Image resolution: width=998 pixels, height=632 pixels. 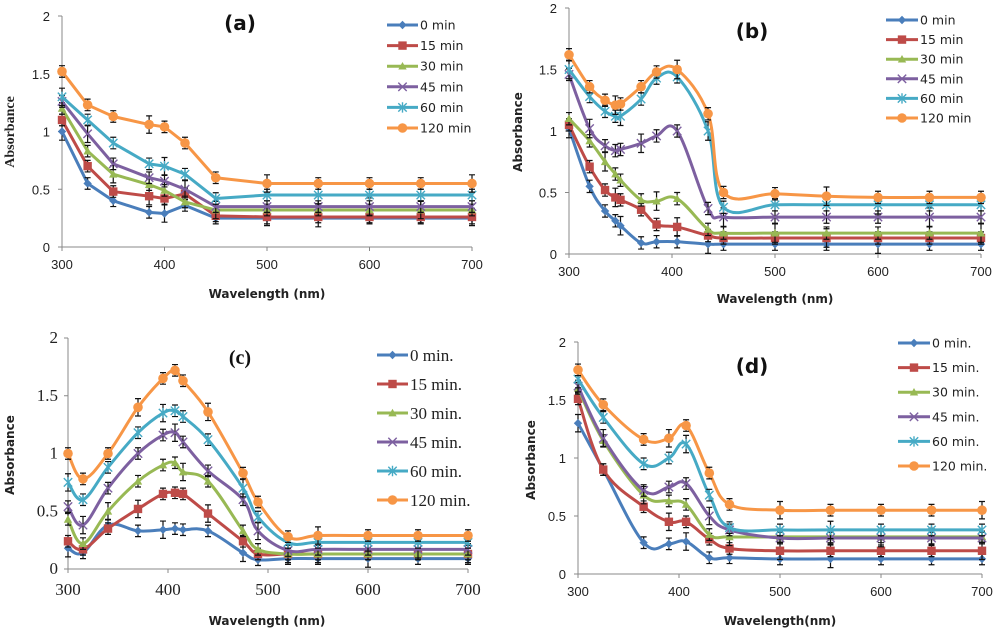 I want to click on x-tick-label: 500, so click(x=775, y=271).